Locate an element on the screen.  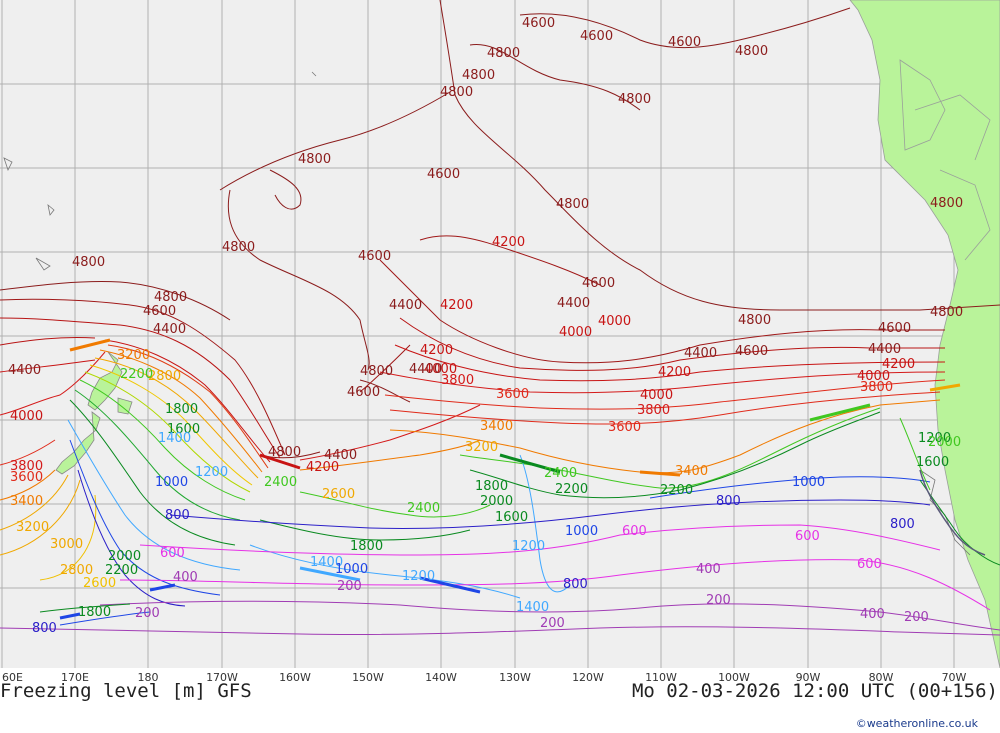
lon-tick: 60E is located at coordinates (12, 677).